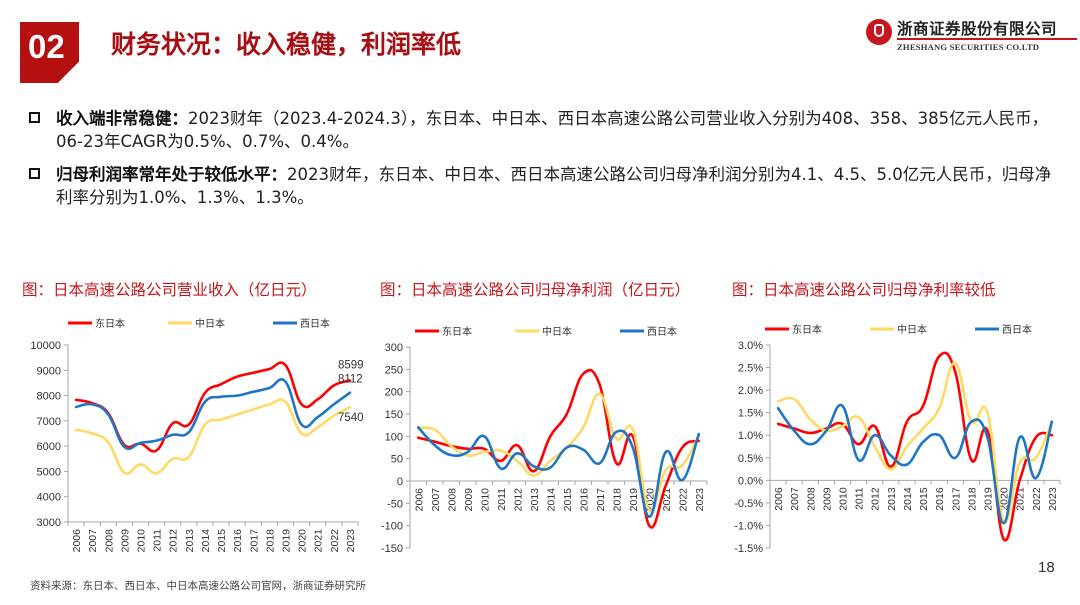  Describe the element at coordinates (543, 331) in the screenshot. I see `legend-item-1: 中日本` at that location.